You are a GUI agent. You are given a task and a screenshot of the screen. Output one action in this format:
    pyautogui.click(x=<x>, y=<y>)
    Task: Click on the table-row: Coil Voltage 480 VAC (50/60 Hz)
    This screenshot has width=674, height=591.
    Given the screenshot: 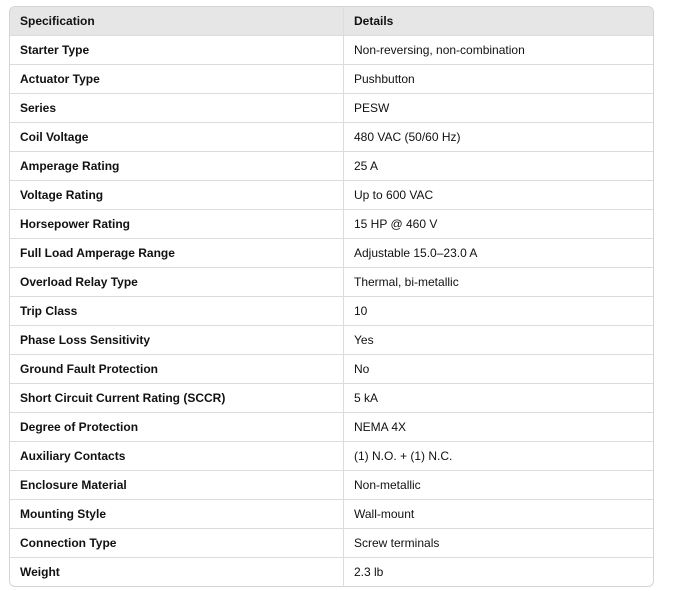 What is the action you would take?
    pyautogui.click(x=331, y=137)
    